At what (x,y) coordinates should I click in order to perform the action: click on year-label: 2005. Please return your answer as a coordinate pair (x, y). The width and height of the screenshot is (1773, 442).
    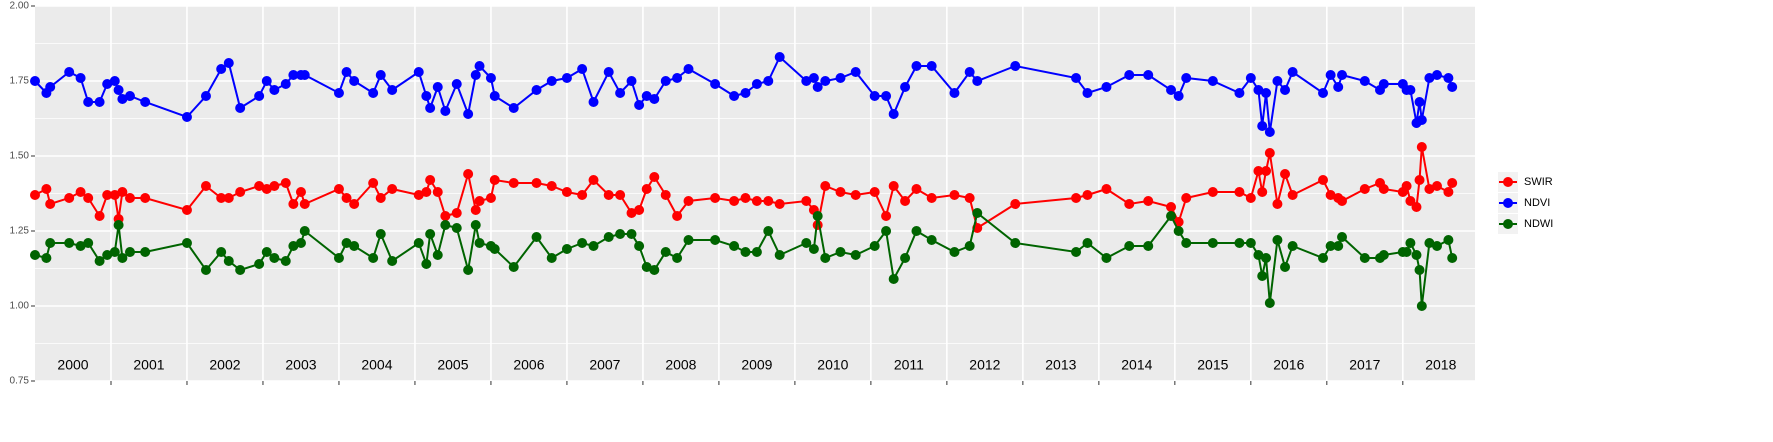
    Looking at the image, I should click on (452, 365).